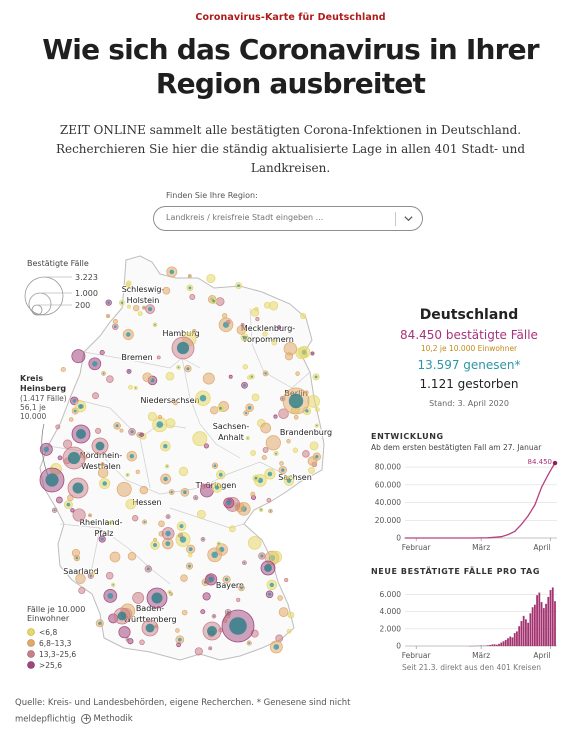  I want to click on death-count: 1.121 gestorben, so click(469, 384).